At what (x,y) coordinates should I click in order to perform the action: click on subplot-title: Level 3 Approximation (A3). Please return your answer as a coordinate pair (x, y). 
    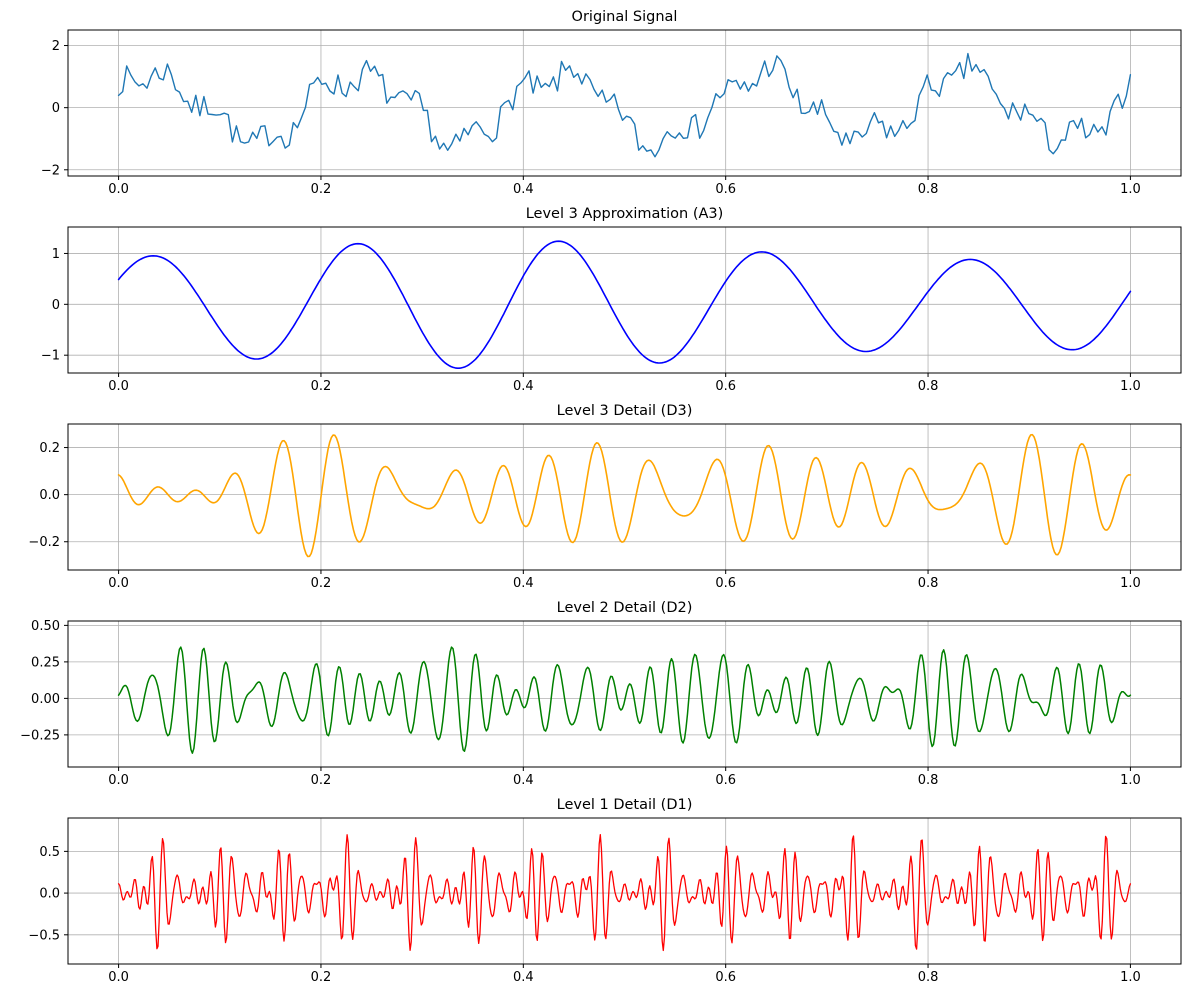
    Looking at the image, I should click on (625, 214).